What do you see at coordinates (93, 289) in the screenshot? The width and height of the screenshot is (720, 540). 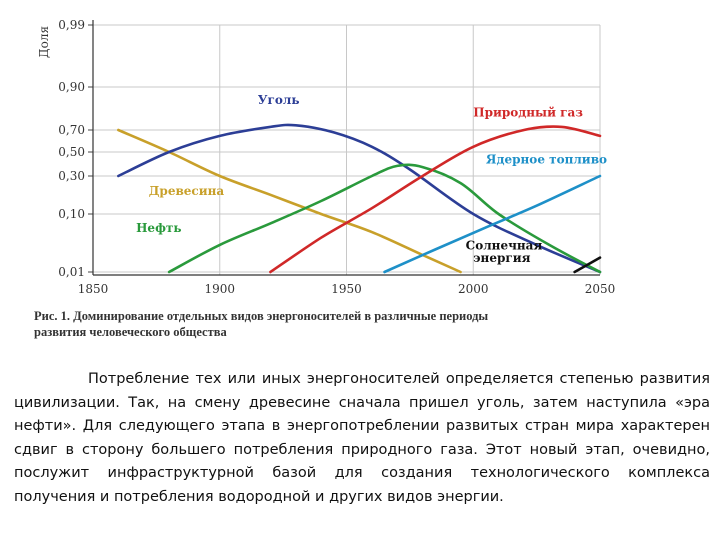 I see `x-tick-label: 1850` at bounding box center [93, 289].